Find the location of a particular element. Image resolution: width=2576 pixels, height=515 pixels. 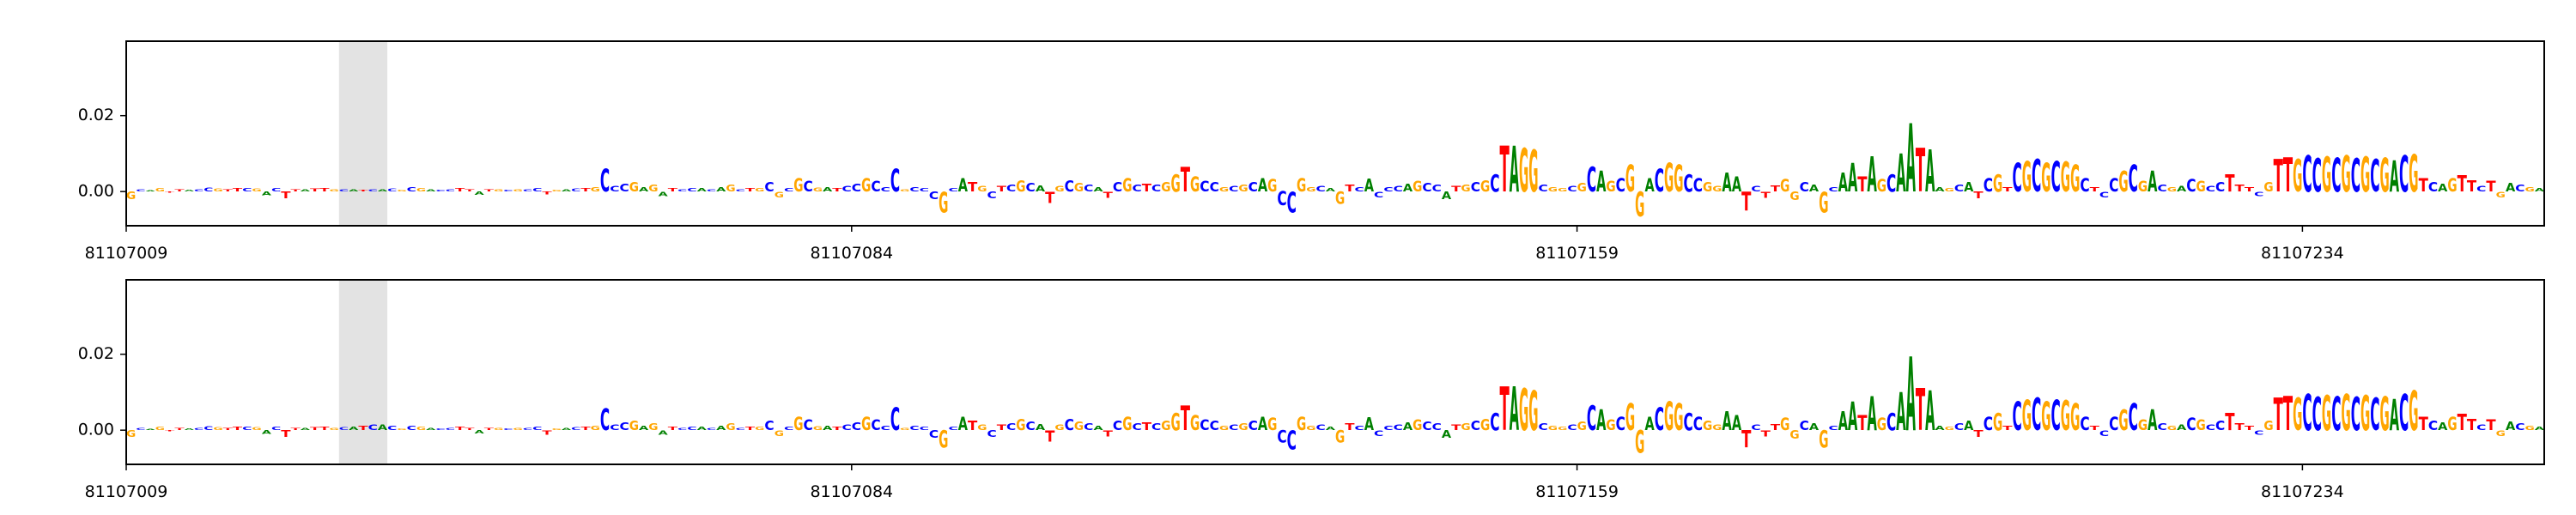

y-tick-label: 0.02 is located at coordinates (96, 353).